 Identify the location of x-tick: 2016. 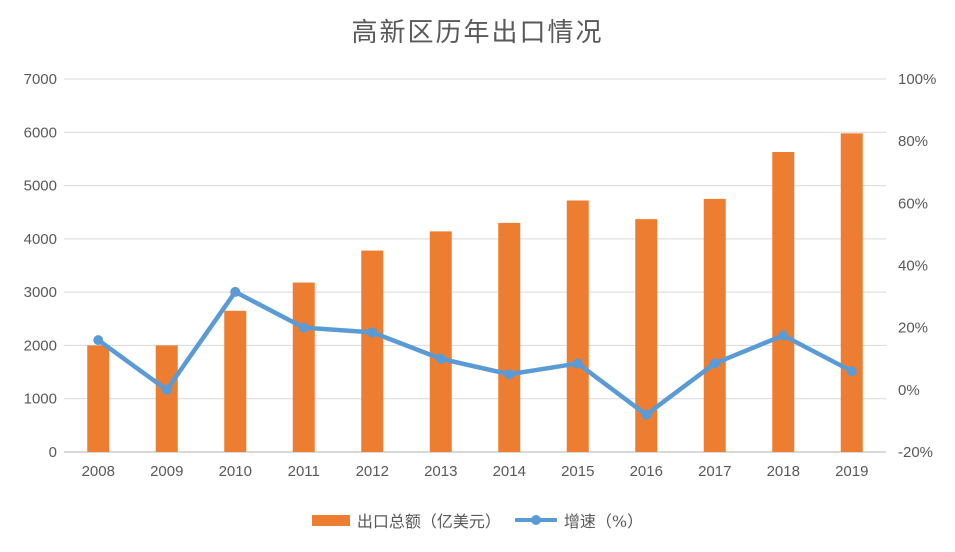
(646, 471).